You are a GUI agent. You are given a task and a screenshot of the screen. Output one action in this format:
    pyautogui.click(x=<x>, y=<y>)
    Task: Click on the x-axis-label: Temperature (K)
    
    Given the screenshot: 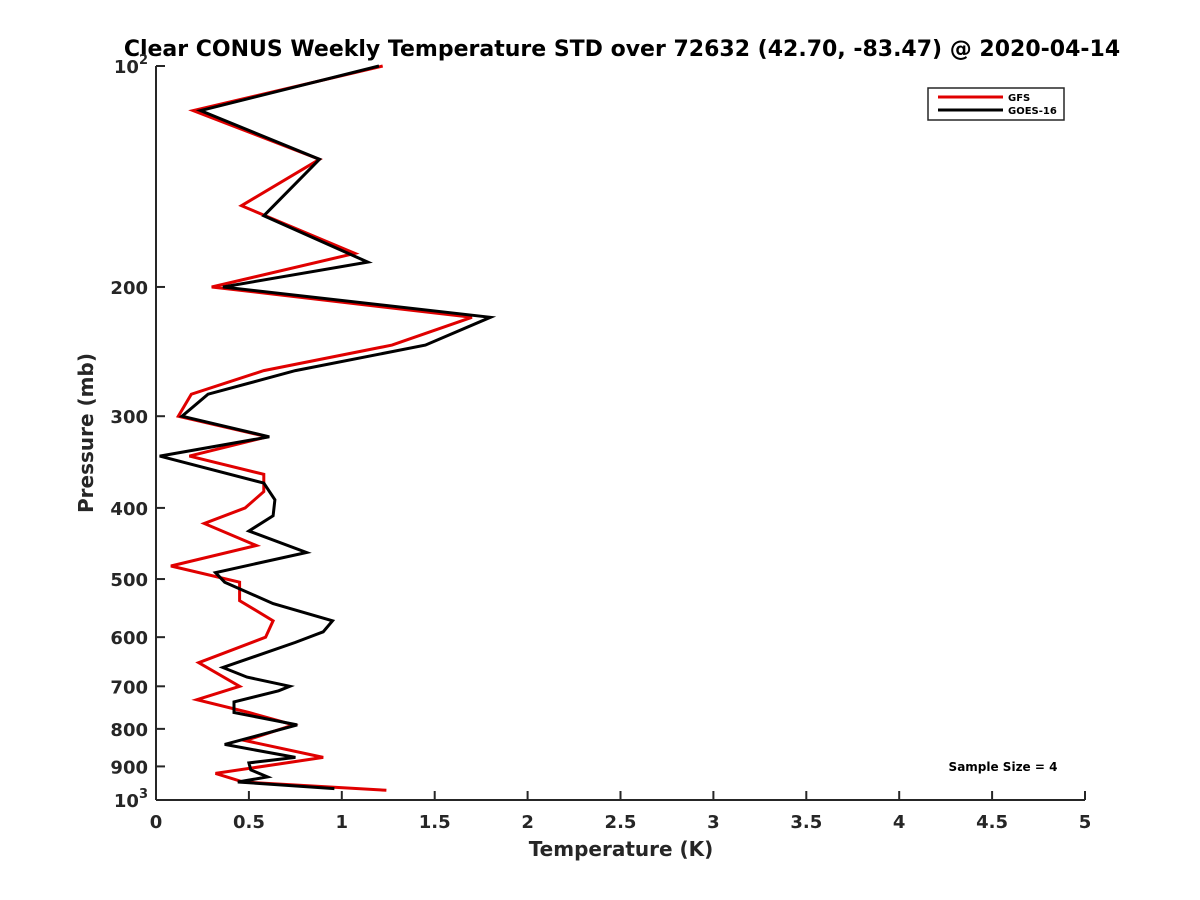 What is the action you would take?
    pyautogui.click(x=621, y=849)
    